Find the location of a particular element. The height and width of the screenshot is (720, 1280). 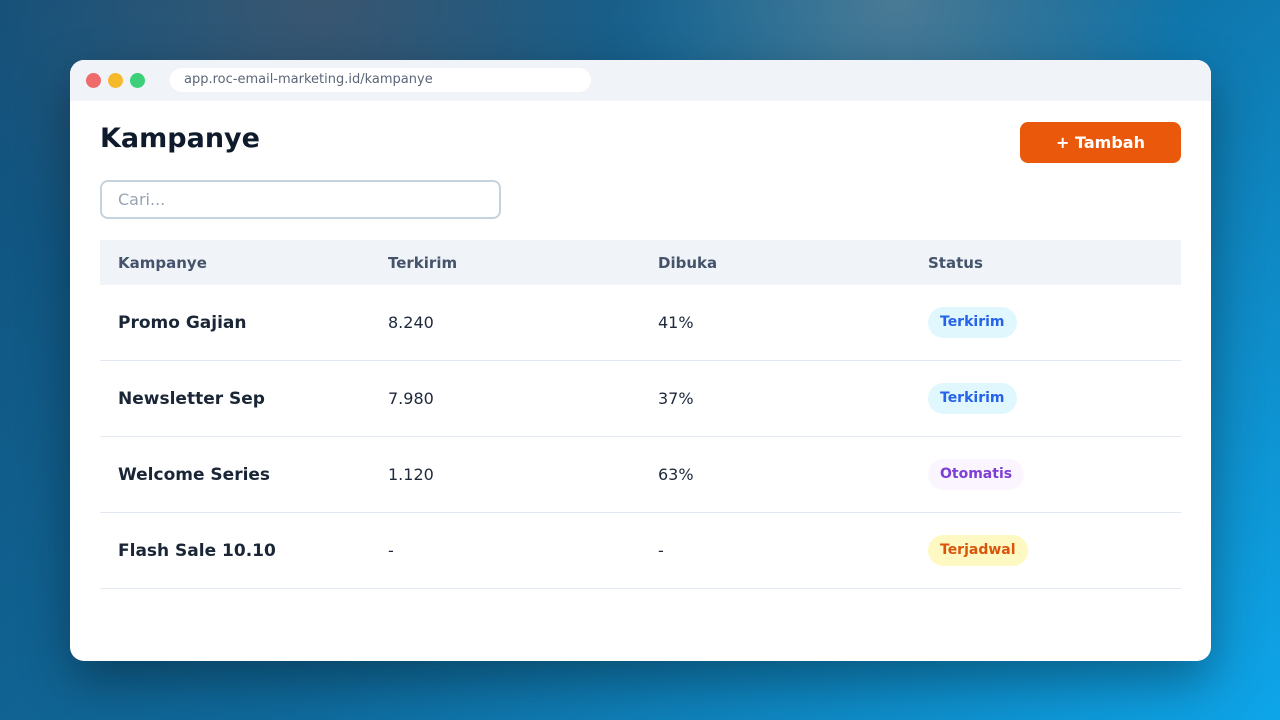

sent-count: - is located at coordinates (391, 550).